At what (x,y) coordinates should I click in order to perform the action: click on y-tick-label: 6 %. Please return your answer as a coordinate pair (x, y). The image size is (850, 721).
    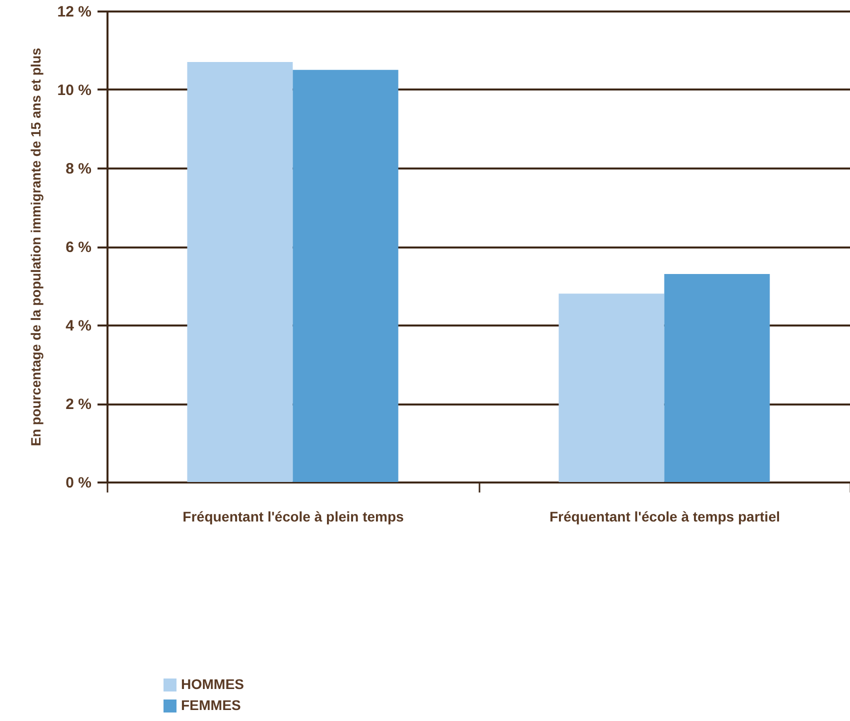
    Looking at the image, I should click on (79, 247).